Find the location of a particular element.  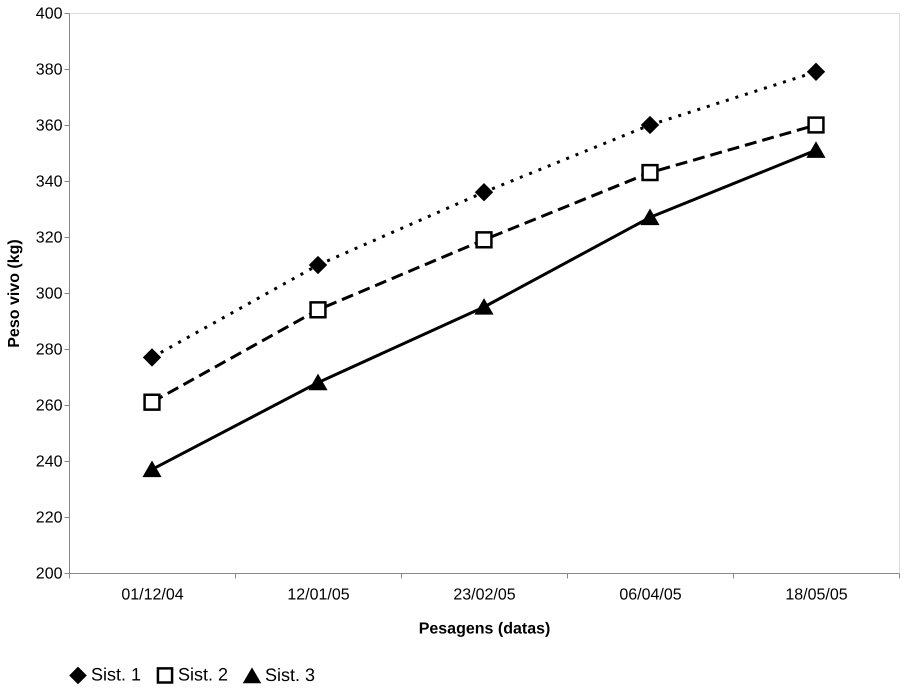

legend-label: Sist. 2 is located at coordinates (203, 674).